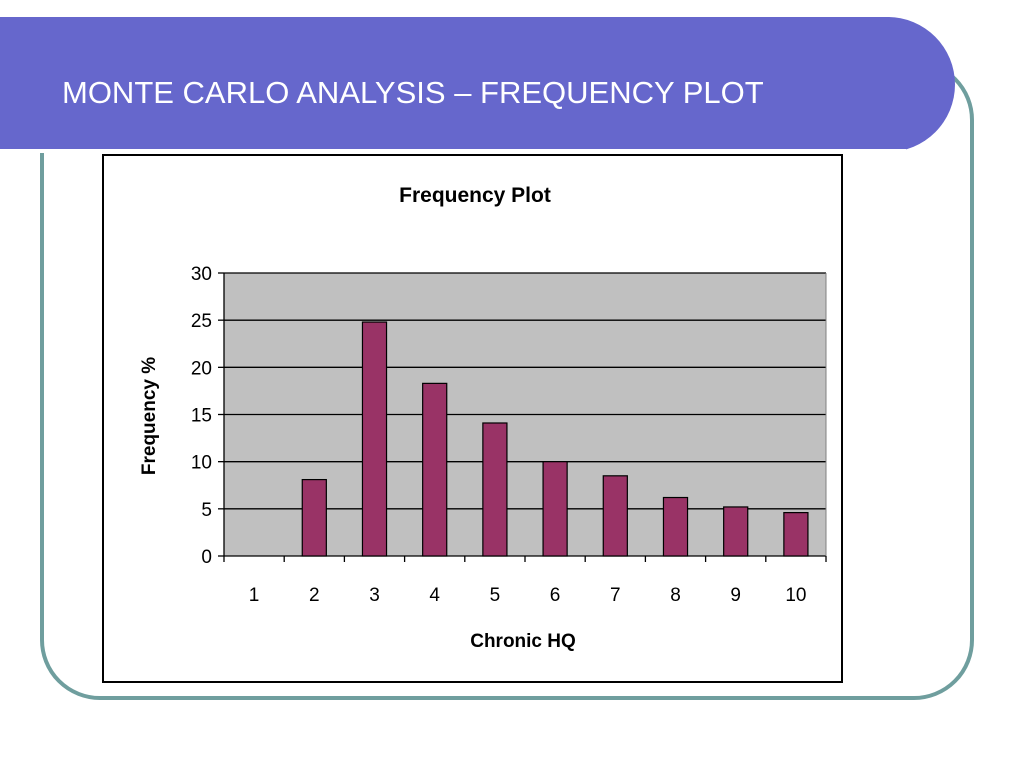 The width and height of the screenshot is (1024, 768). Describe the element at coordinates (201, 463) in the screenshot. I see `y-tick-label: 10` at that location.